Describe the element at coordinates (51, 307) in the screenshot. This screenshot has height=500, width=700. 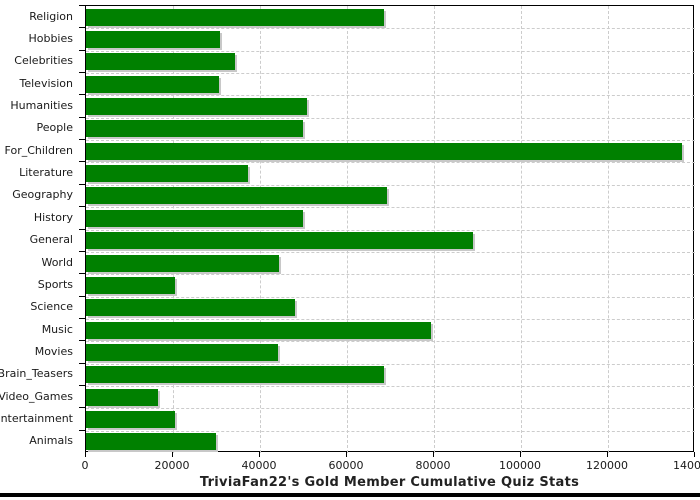
I see `y-tick-label: Science` at that location.